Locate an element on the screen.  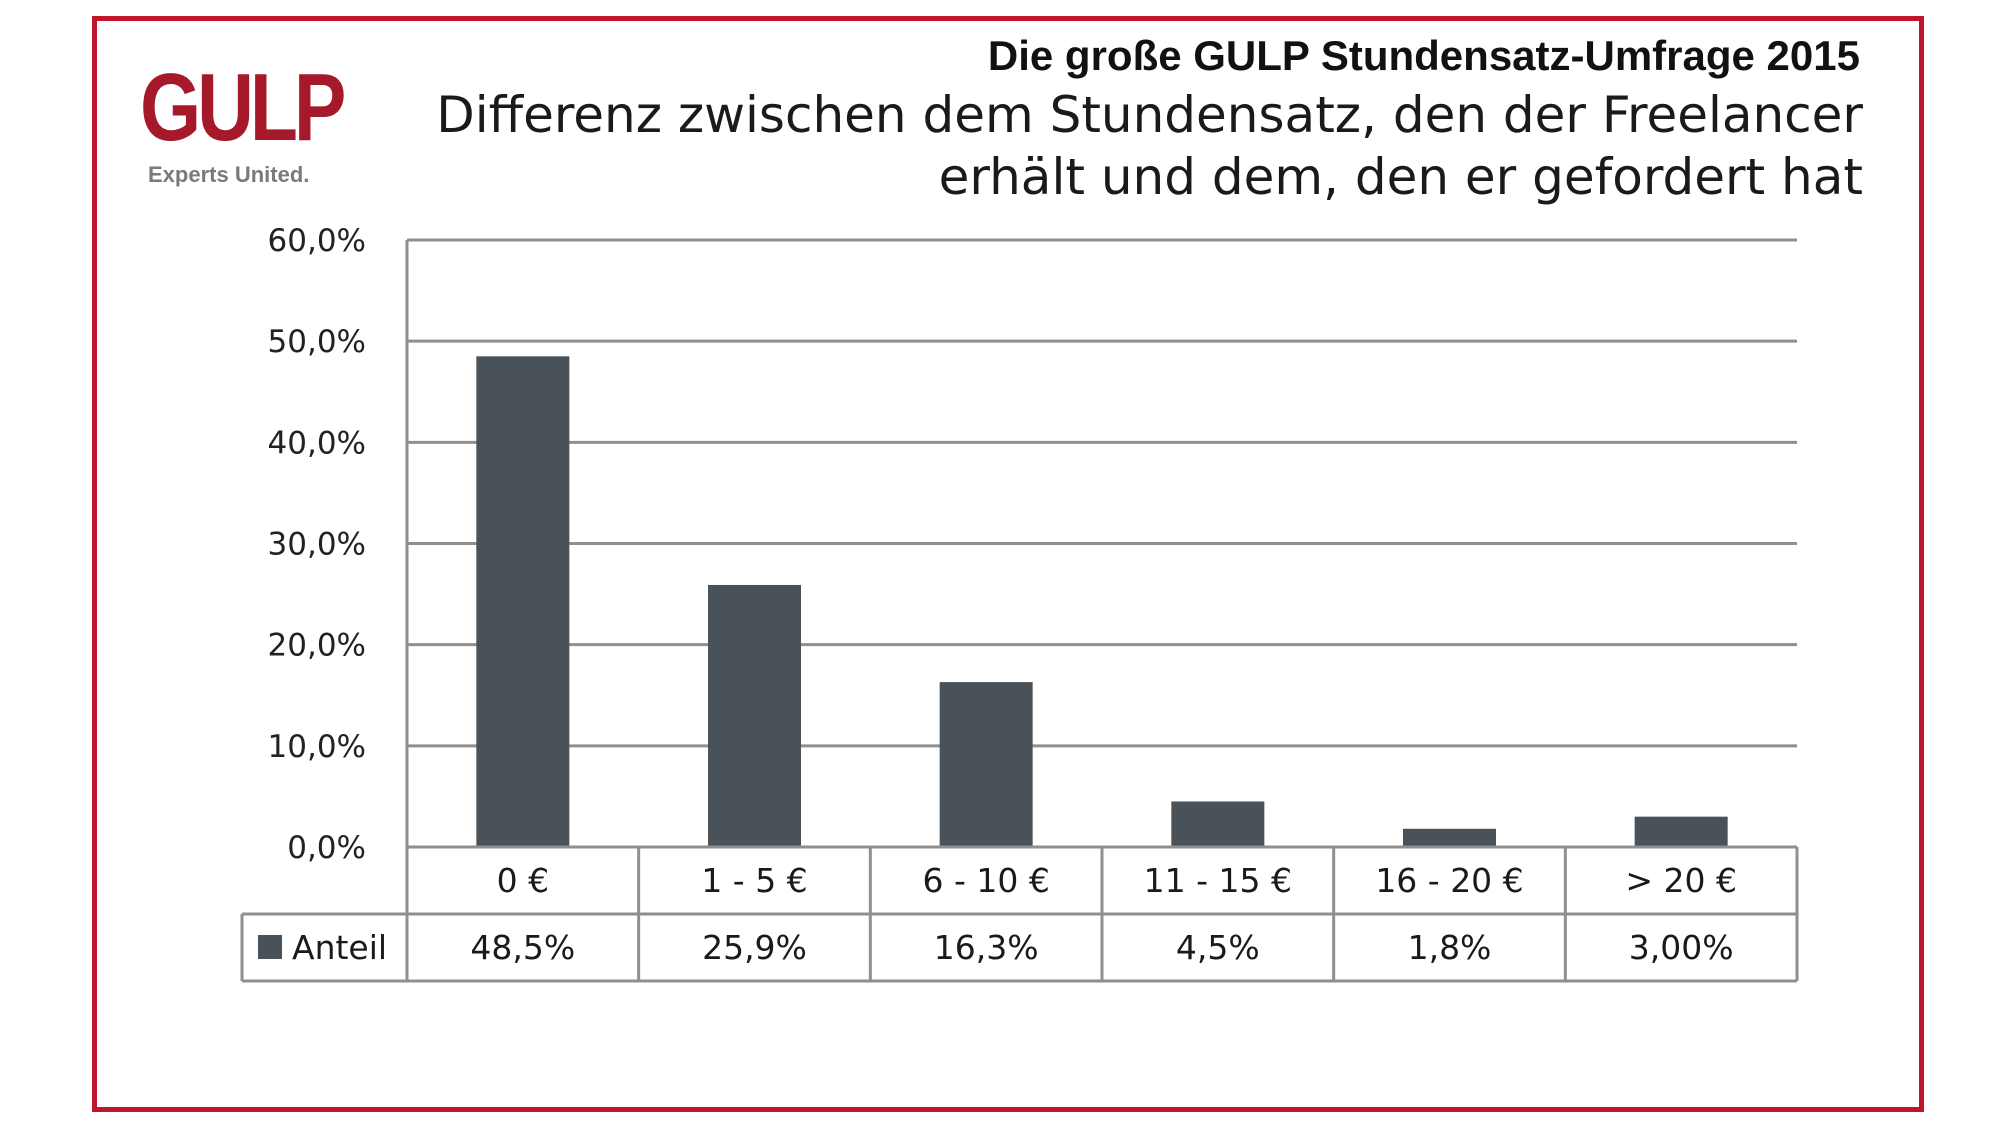
category-label: 6 - 10 € is located at coordinates (985, 880).